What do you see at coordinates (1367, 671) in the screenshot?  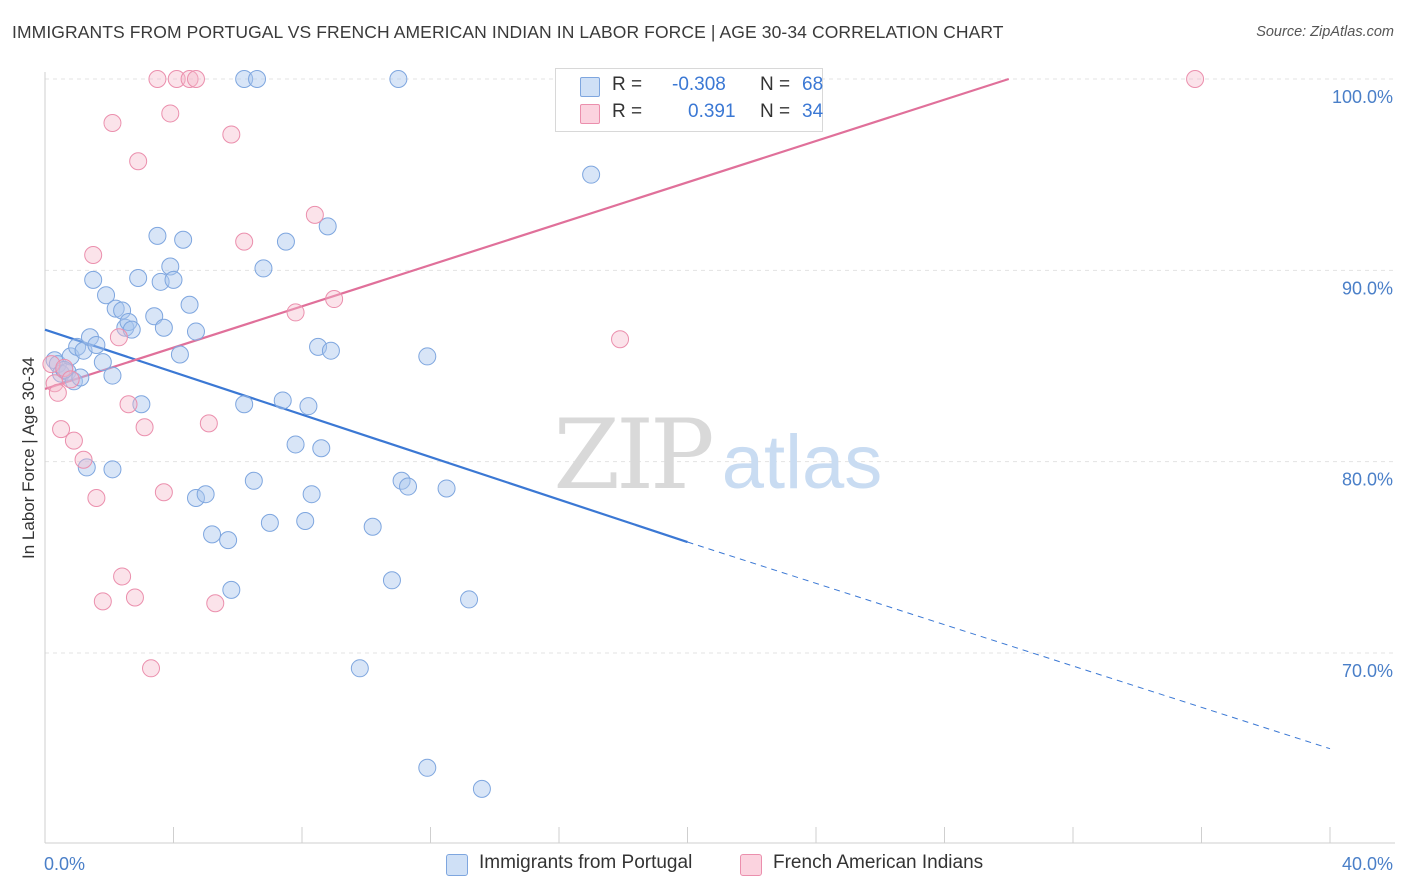 I see `y-tick-label: 70.0%` at bounding box center [1367, 671].